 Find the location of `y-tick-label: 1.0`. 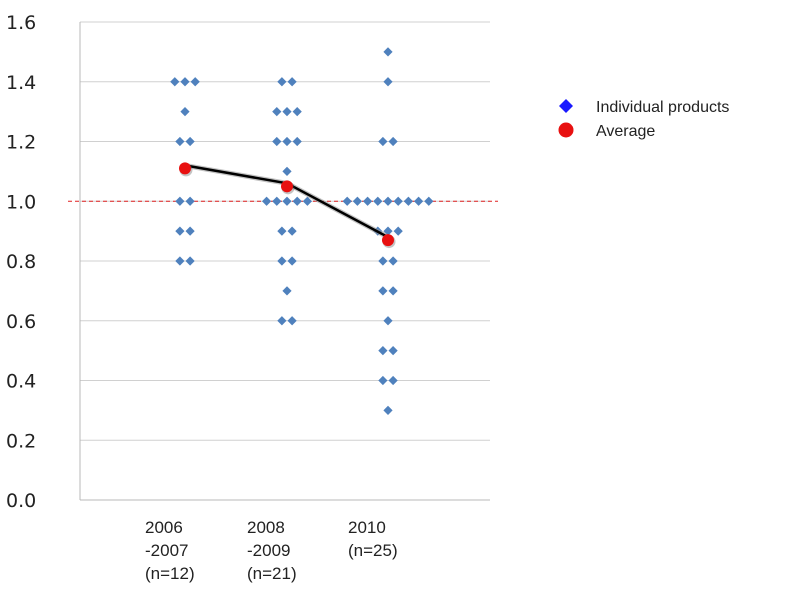

y-tick-label: 1.0 is located at coordinates (21, 202).